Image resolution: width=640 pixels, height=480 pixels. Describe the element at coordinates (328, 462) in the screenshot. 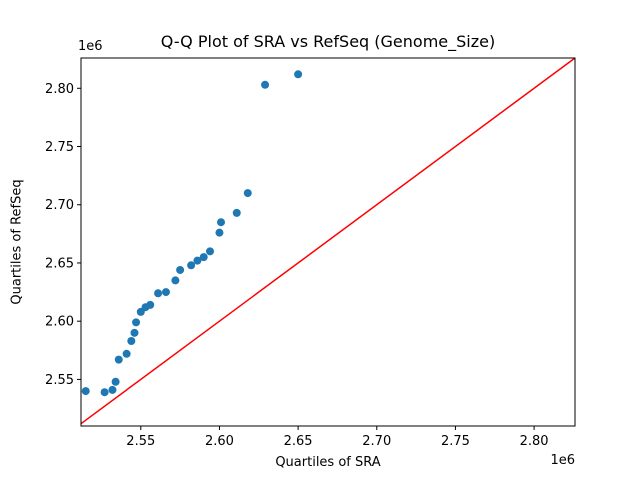

I see `x-axis-label: Quartiles of SRA` at that location.